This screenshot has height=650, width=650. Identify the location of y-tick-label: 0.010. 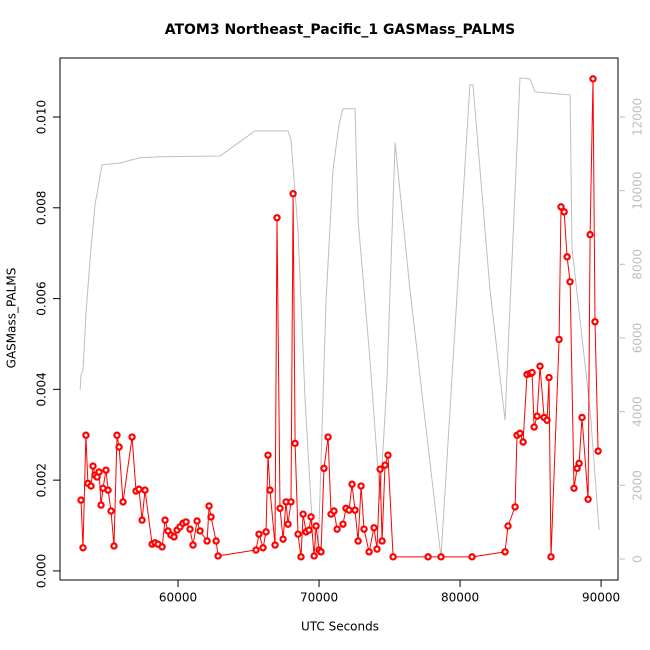
(42, 117).